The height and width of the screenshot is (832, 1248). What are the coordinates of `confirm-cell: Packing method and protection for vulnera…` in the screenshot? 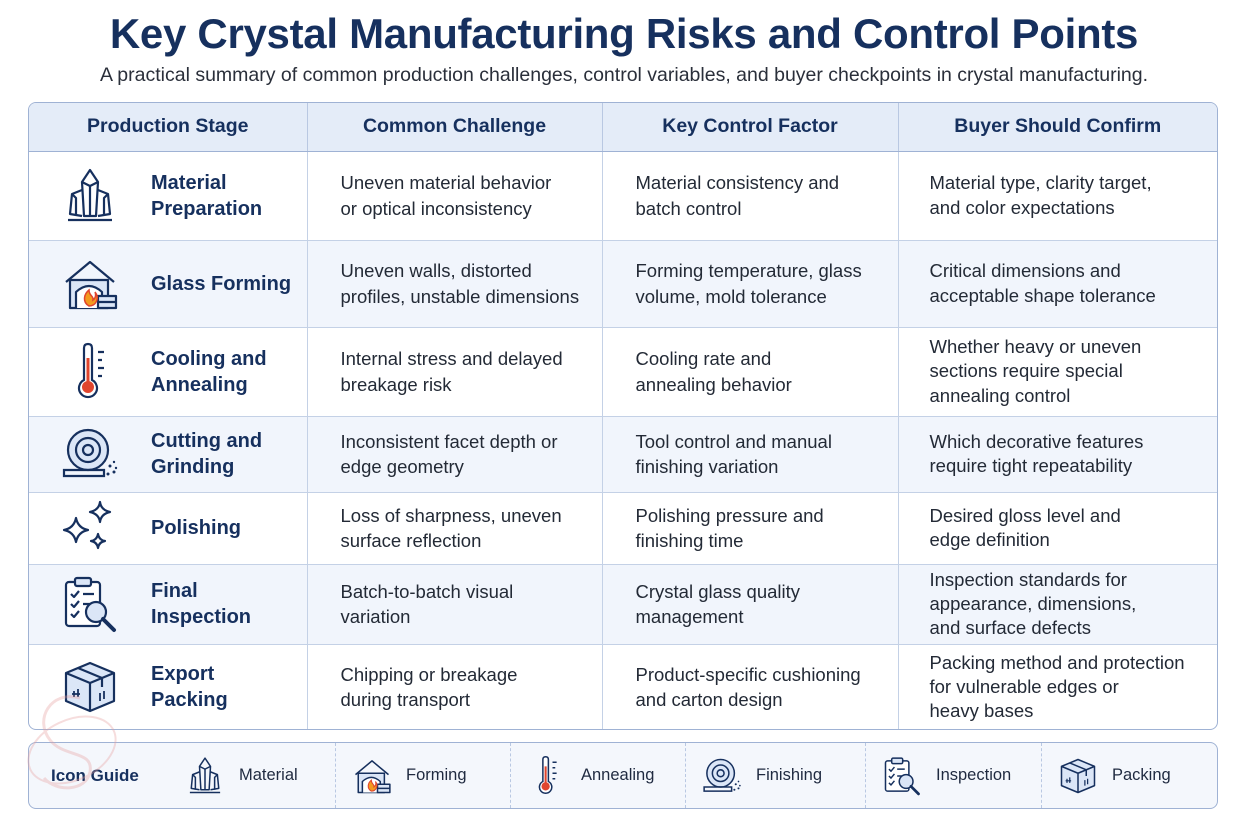 It's located at (1057, 686).